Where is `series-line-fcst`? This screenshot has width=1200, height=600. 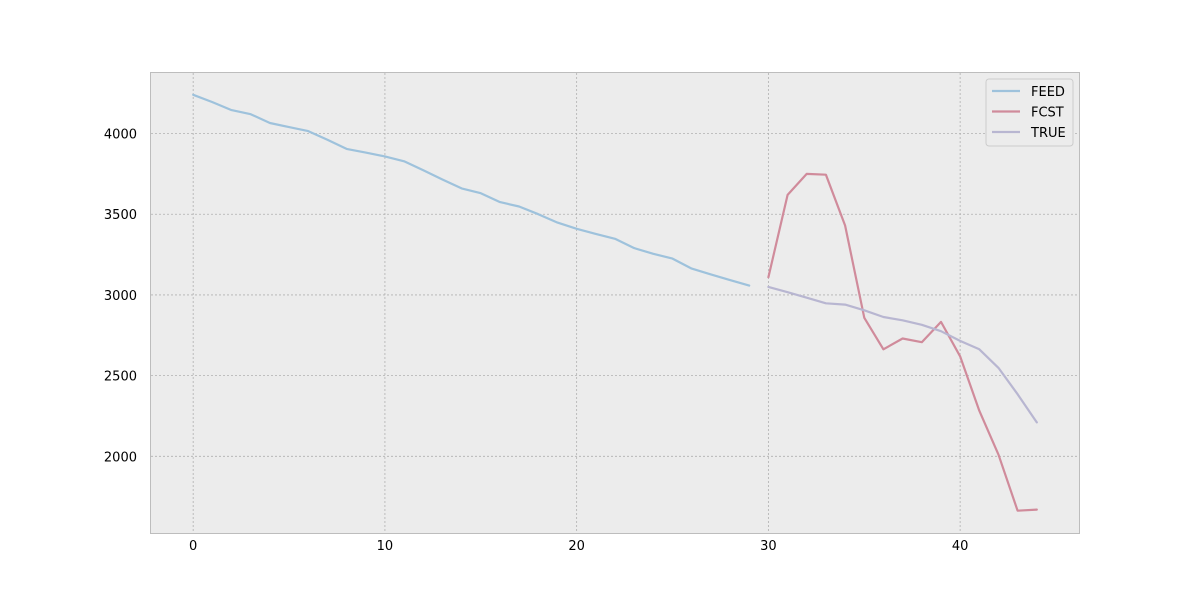 series-line-fcst is located at coordinates (902, 342).